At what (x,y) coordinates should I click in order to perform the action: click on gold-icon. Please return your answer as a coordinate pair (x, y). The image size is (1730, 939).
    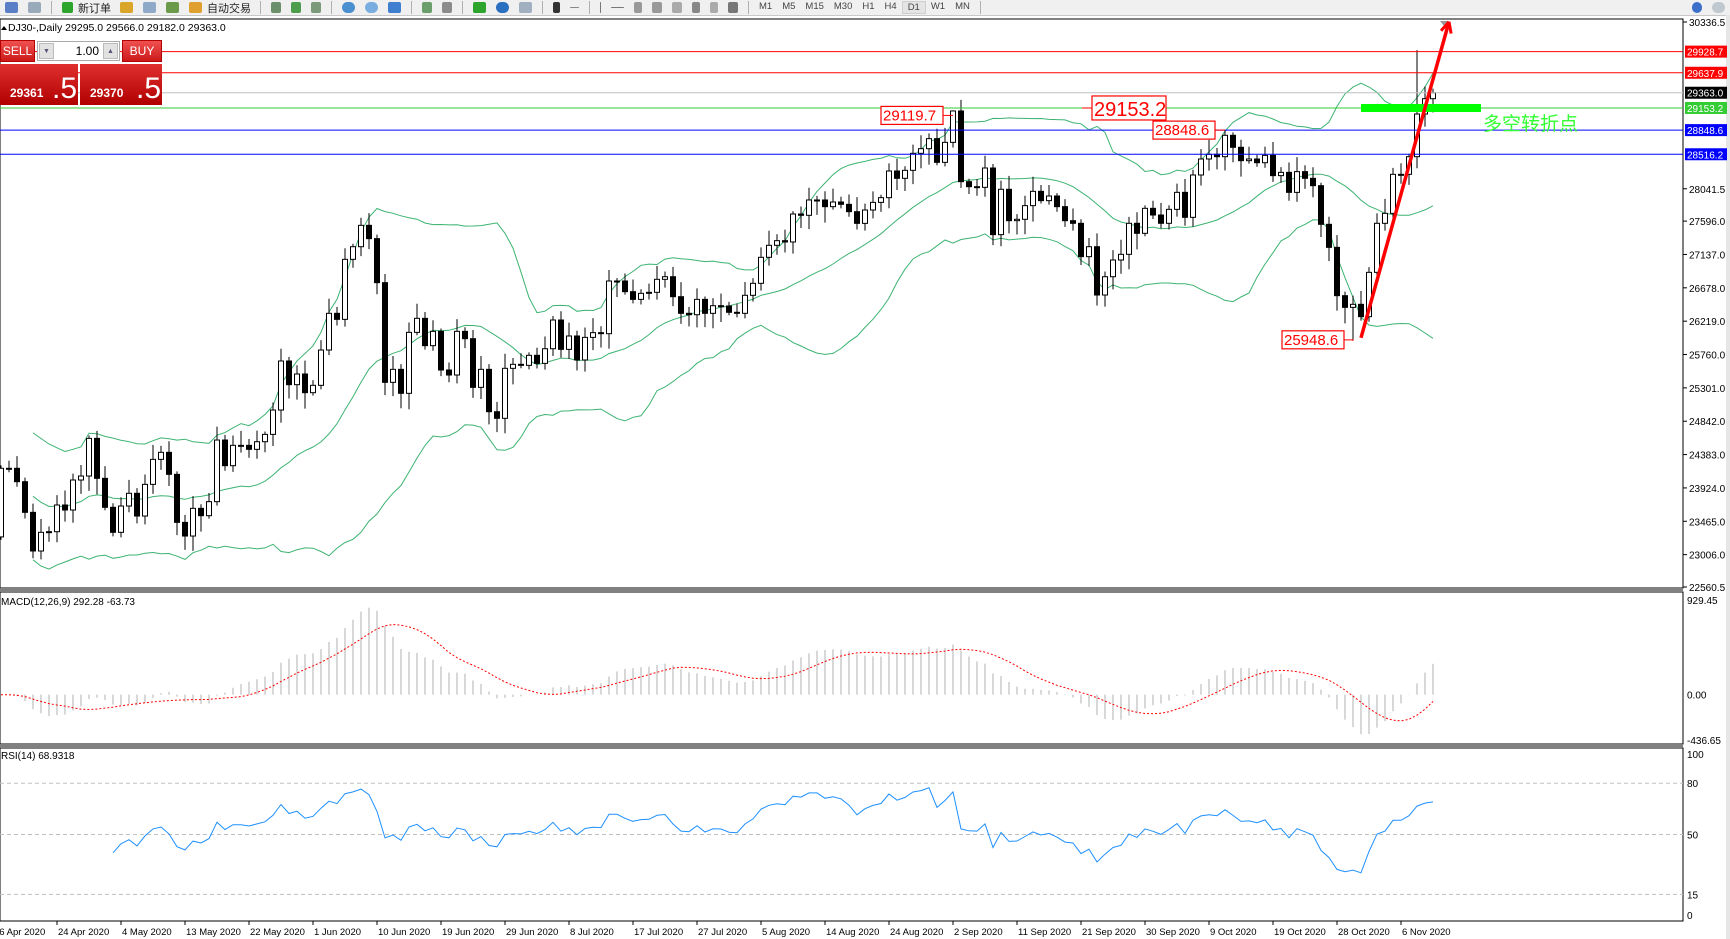
    Looking at the image, I should click on (126, 7).